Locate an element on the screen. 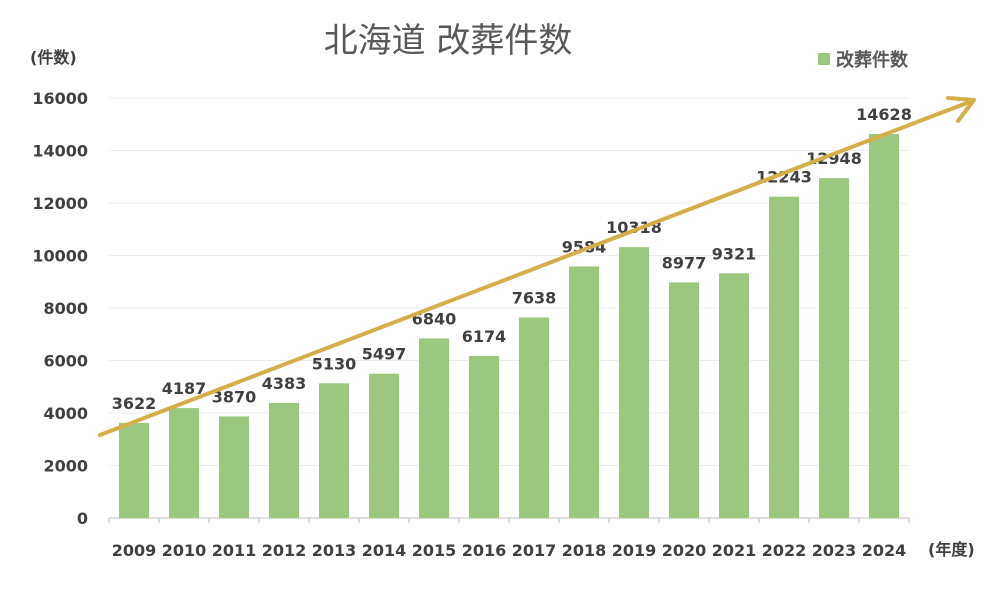 The image size is (1000, 600). data-label: 6840 is located at coordinates (434, 318).